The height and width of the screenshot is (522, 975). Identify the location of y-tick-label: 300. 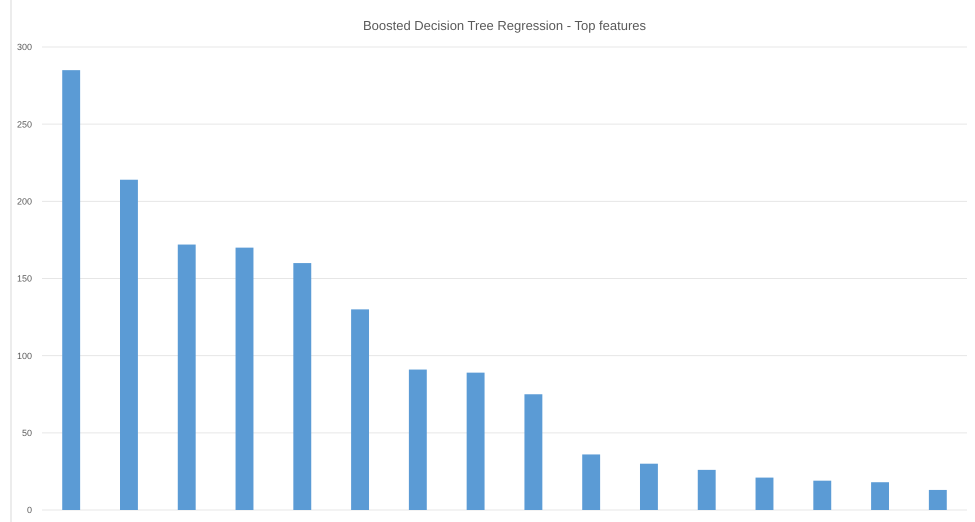
(24, 47).